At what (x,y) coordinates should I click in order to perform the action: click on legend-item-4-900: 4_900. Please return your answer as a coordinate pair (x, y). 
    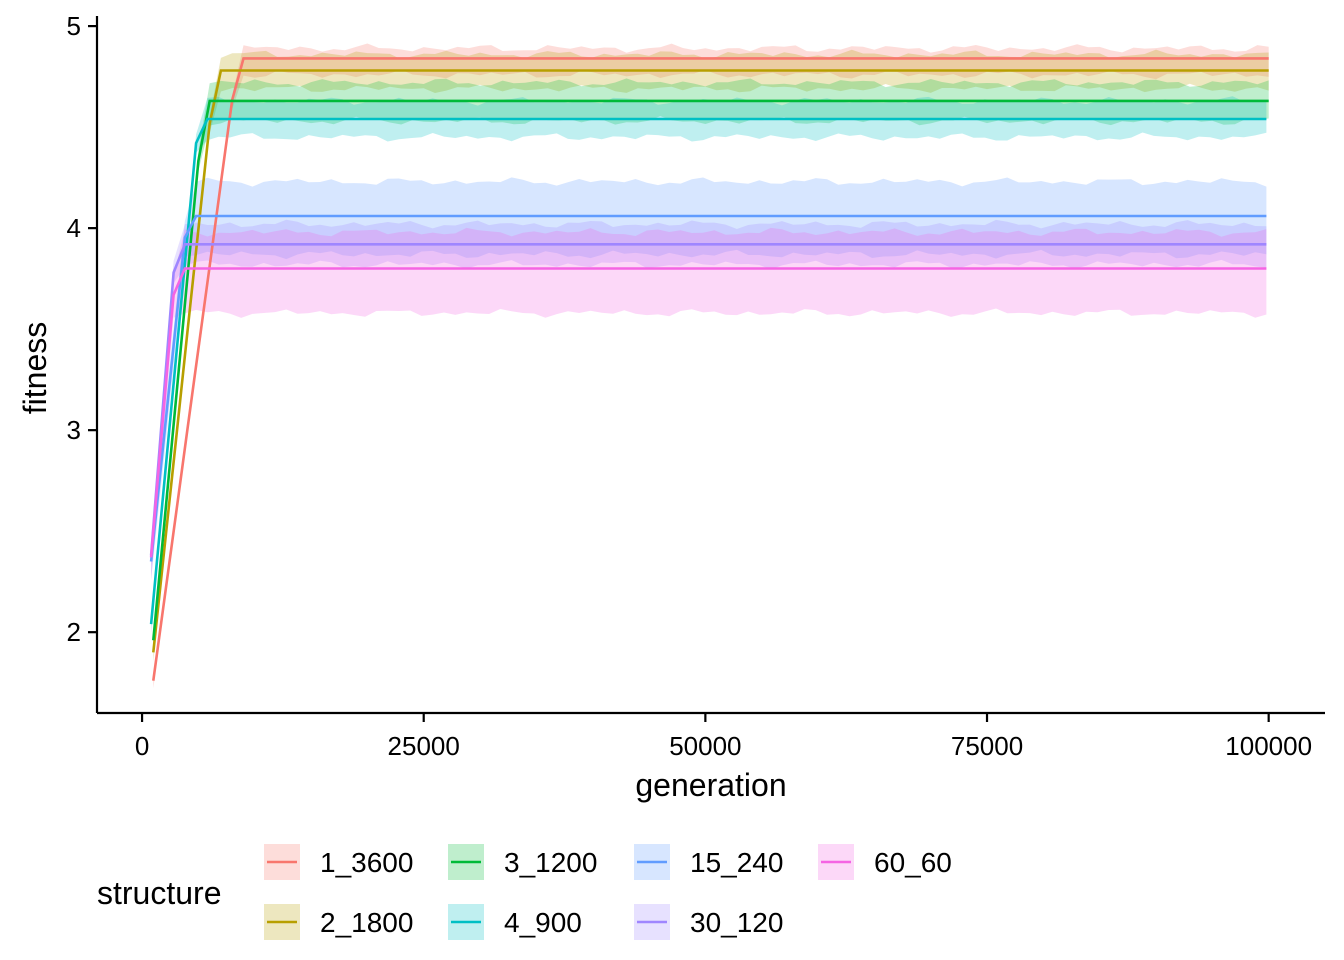
    Looking at the image, I should click on (515, 922).